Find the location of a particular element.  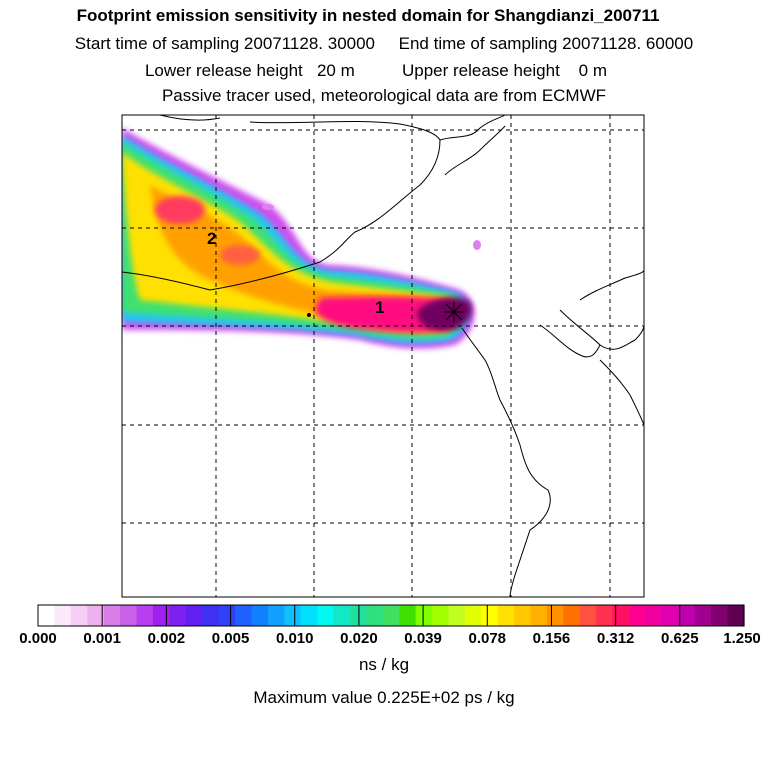

receptor-star-icon is located at coordinates (454, 312).